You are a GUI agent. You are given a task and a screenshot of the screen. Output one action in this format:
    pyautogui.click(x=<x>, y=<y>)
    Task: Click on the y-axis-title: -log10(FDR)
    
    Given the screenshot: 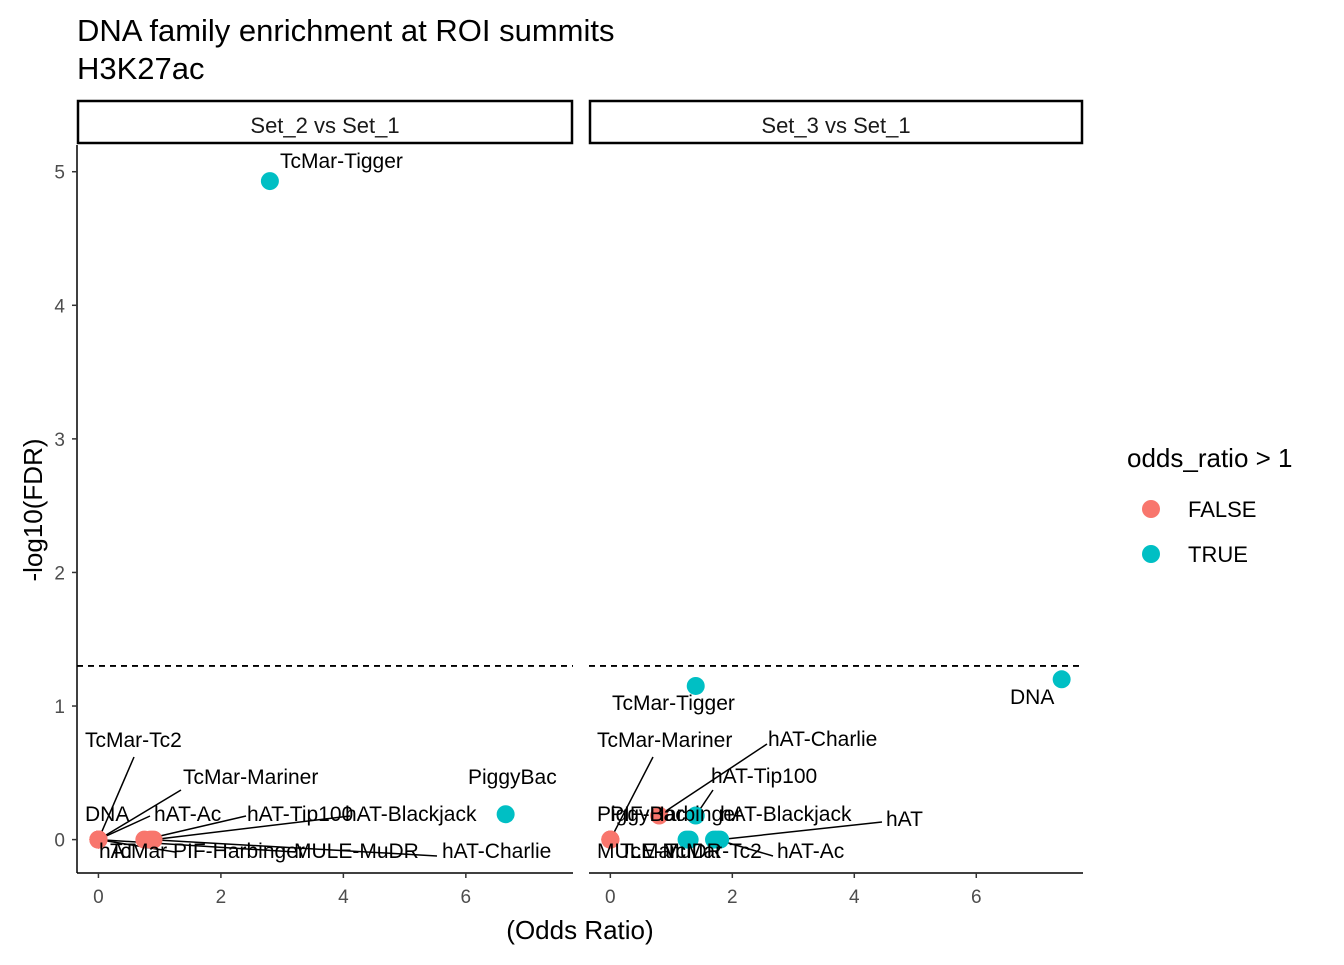 What is the action you would take?
    pyautogui.click(x=33, y=509)
    